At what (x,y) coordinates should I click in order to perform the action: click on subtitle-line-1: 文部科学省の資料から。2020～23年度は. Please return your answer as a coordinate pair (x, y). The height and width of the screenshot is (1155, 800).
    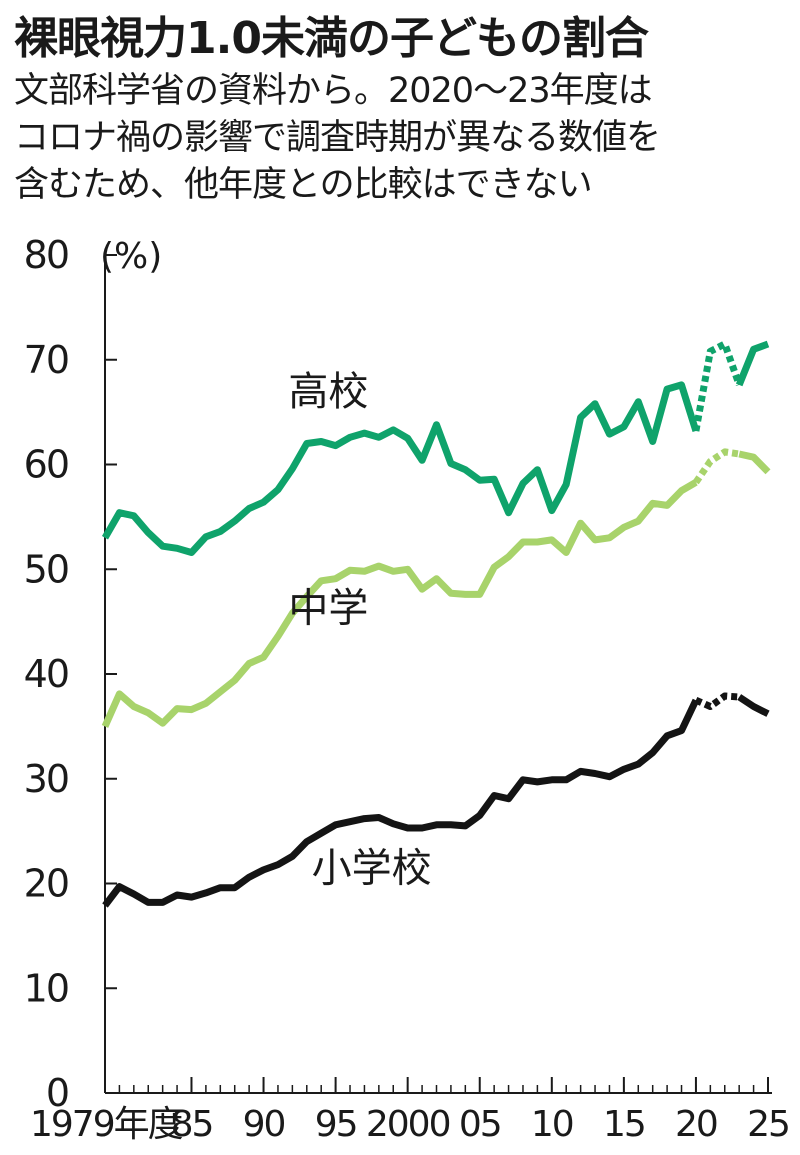
    Looking at the image, I should click on (333, 91).